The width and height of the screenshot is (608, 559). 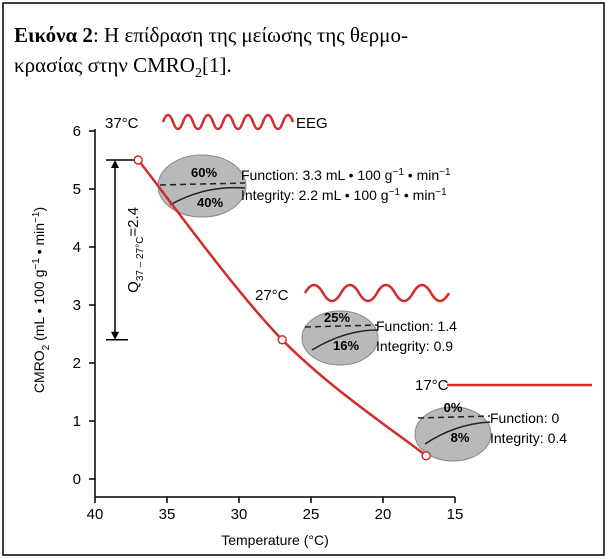 I want to click on x-tick-label: 25, so click(x=311, y=514).